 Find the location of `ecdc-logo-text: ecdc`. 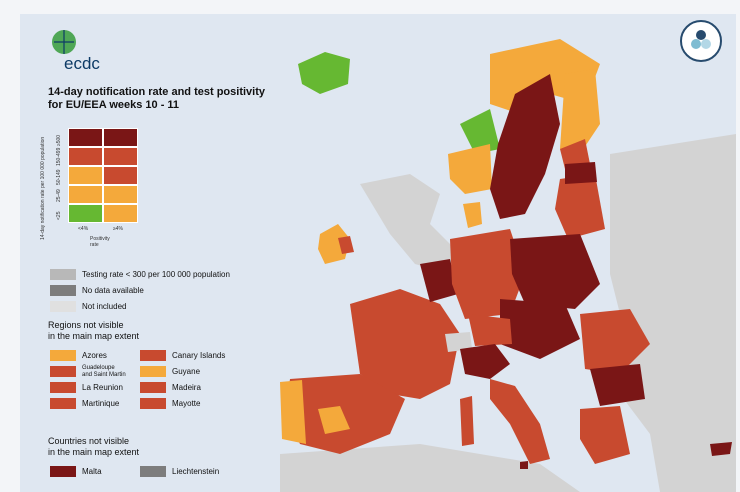

ecdc-logo-text: ecdc is located at coordinates (82, 63).